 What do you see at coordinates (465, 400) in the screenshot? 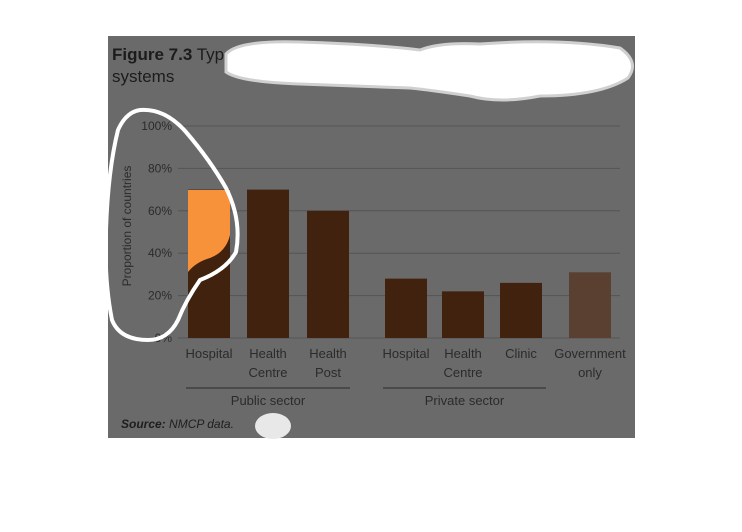
I see `group-label: Private sector` at bounding box center [465, 400].